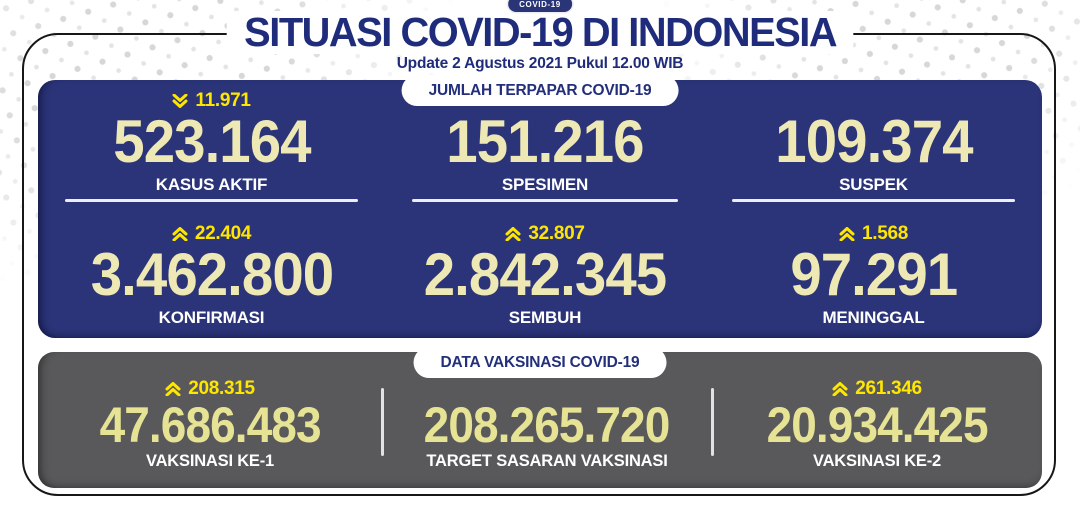 This screenshot has width=1080, height=505. What do you see at coordinates (888, 388) in the screenshot?
I see `stat-delta-value: 261.346` at bounding box center [888, 388].